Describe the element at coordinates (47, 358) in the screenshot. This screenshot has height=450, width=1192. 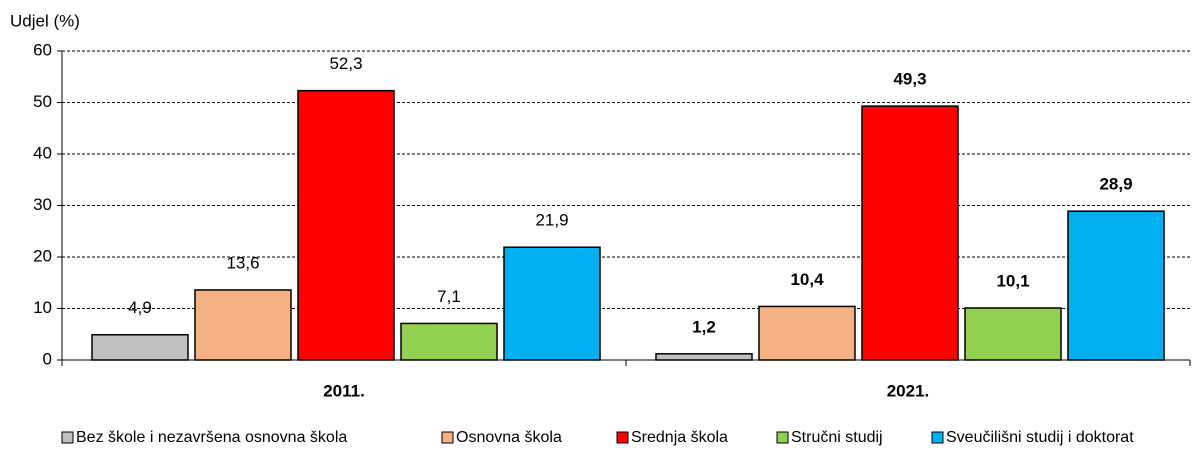
I see `y-tick-label: 0` at that location.